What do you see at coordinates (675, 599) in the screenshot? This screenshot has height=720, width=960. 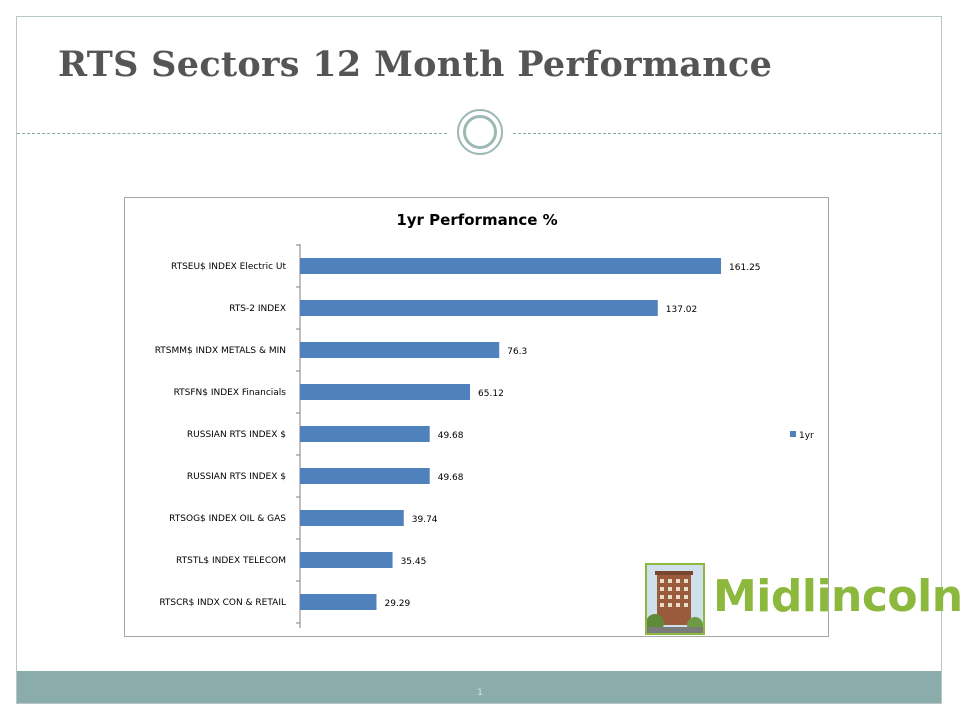 I see `building-photo-icon` at bounding box center [675, 599].